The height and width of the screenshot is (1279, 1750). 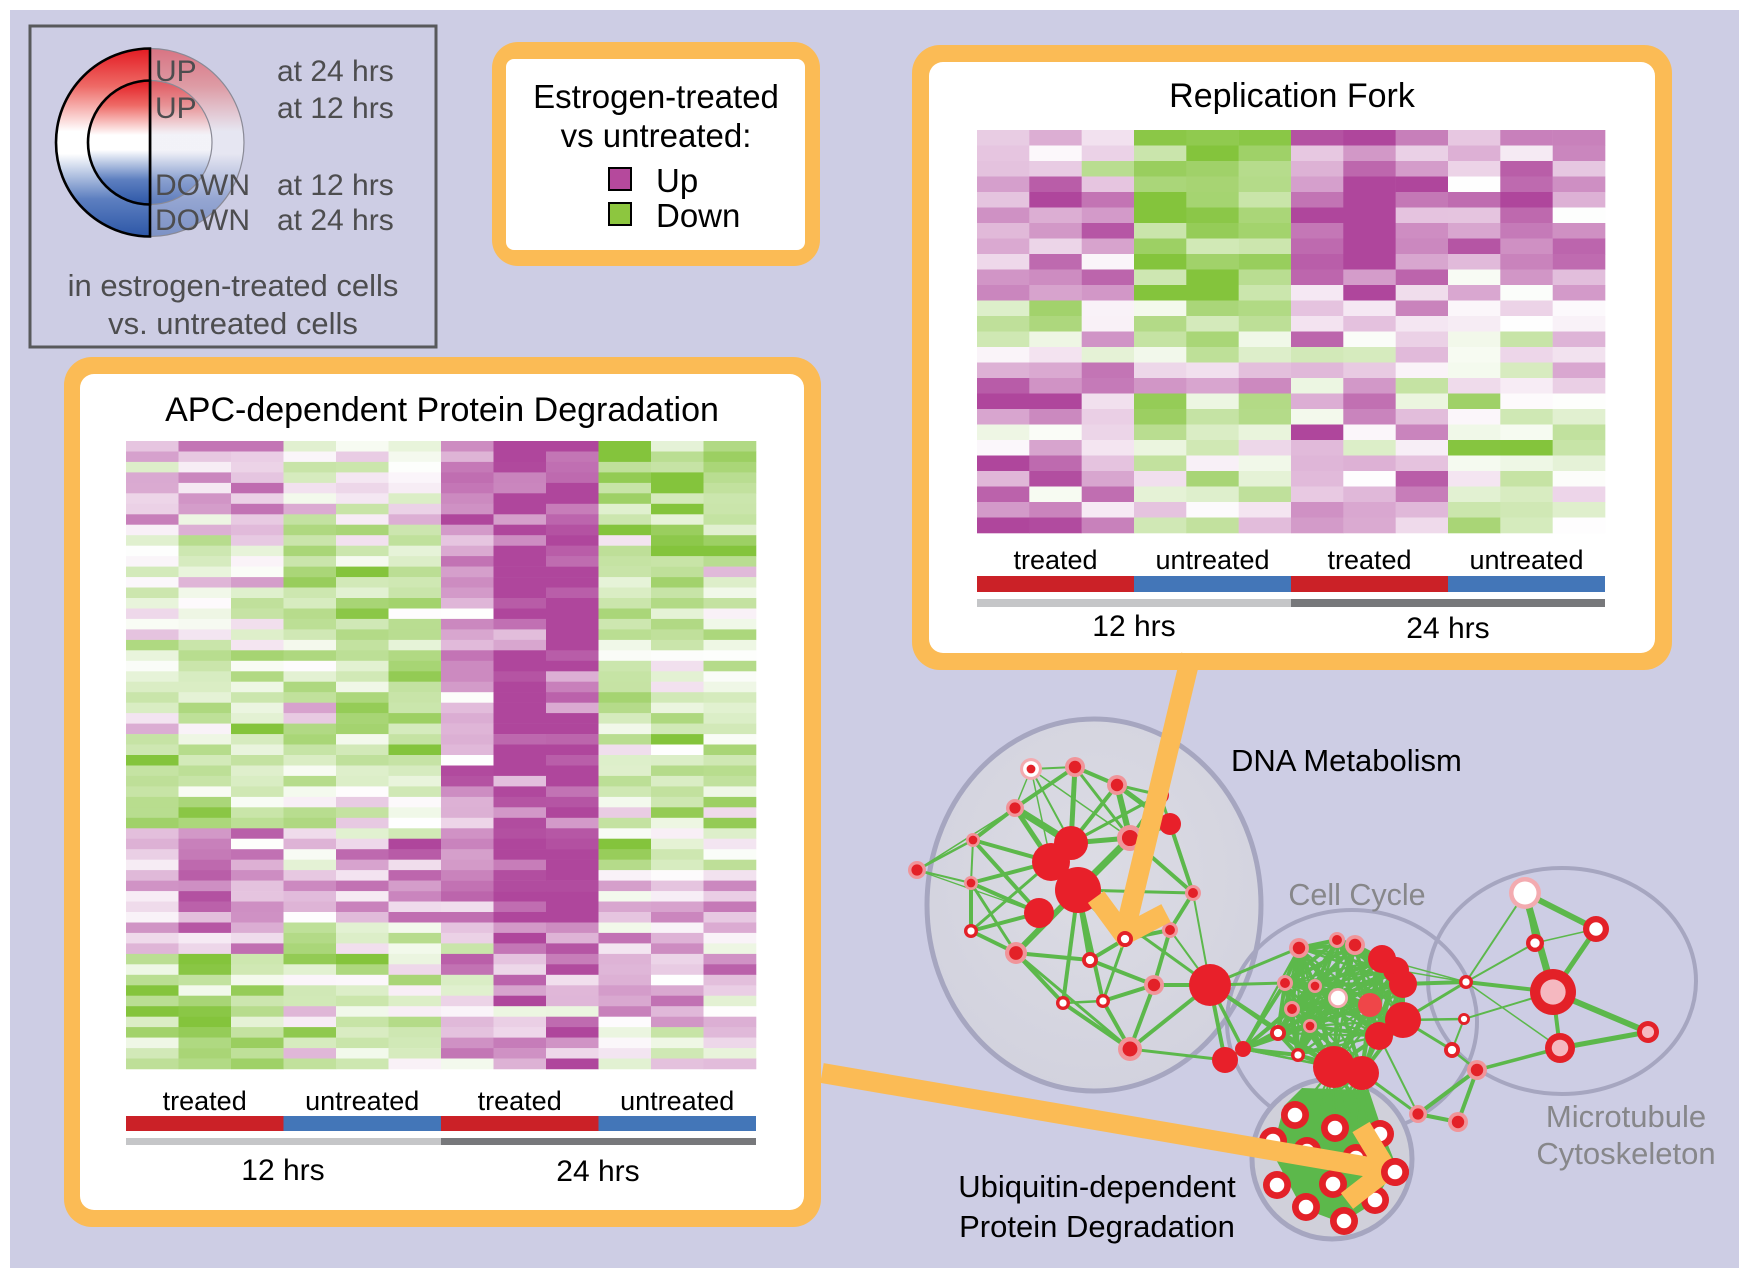 I want to click on svg-text: Microtubule, so click(x=1626, y=1116).